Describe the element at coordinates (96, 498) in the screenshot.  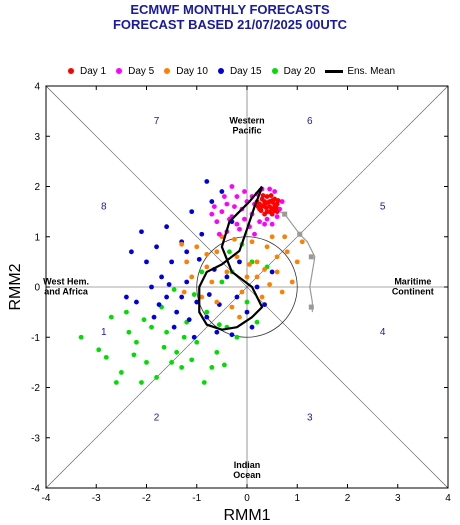
I see `x-tick-label: -3` at that location.